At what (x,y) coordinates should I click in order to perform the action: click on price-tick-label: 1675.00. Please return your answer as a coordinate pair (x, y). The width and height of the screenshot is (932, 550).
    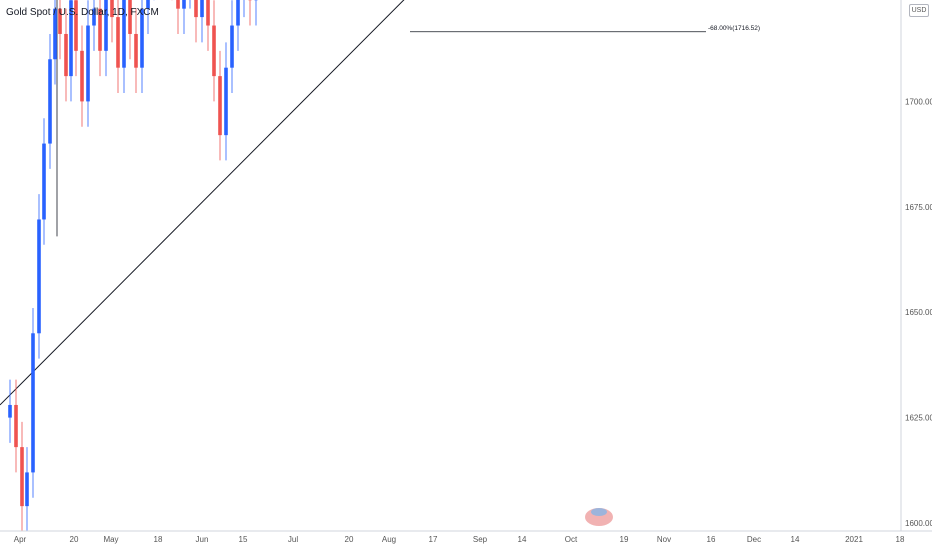
    Looking at the image, I should click on (918, 207).